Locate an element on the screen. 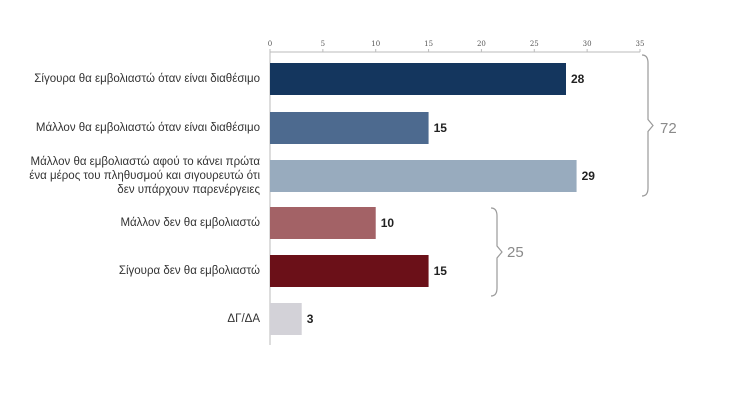 The height and width of the screenshot is (400, 750). x-tick-label: 20 is located at coordinates (481, 44).